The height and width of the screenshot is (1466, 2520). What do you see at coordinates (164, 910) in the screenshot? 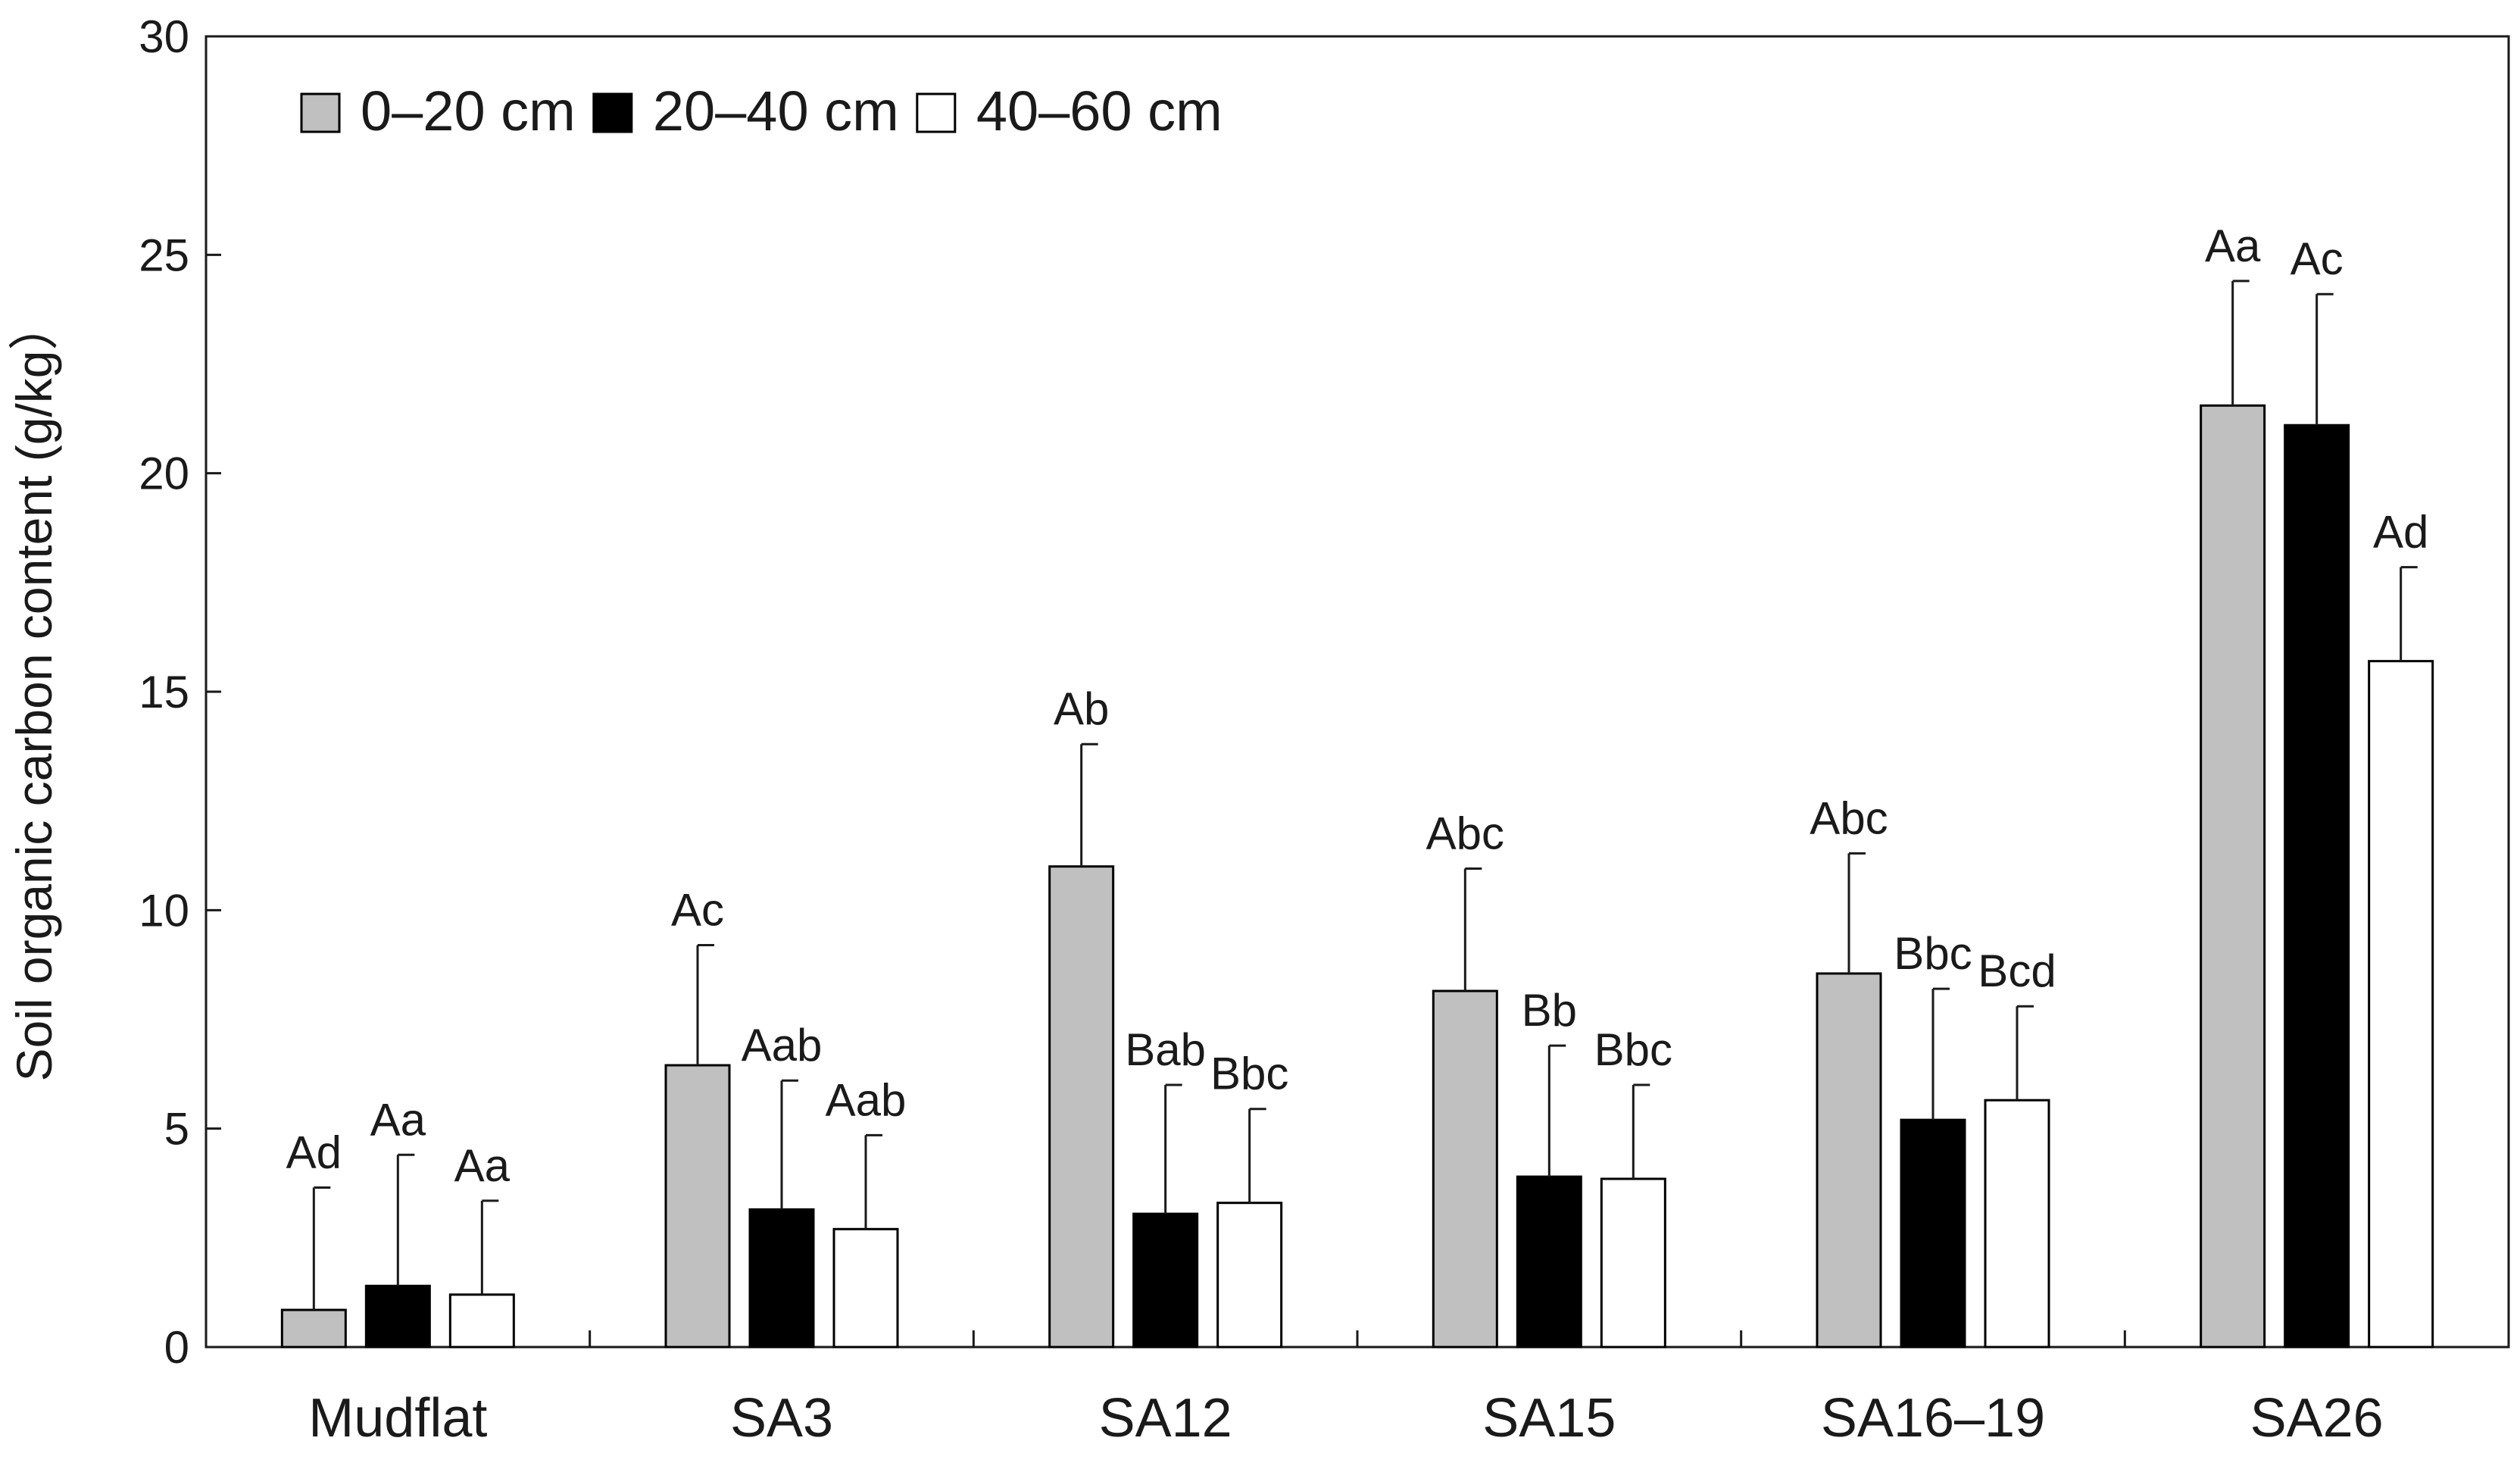
I see `y-tick-label: 10` at bounding box center [164, 910].